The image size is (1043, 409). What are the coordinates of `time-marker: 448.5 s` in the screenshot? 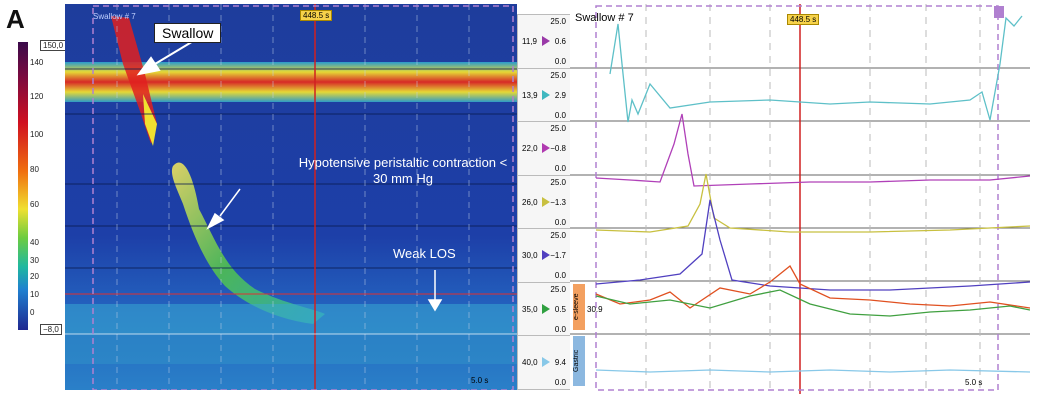 It's located at (316, 15).